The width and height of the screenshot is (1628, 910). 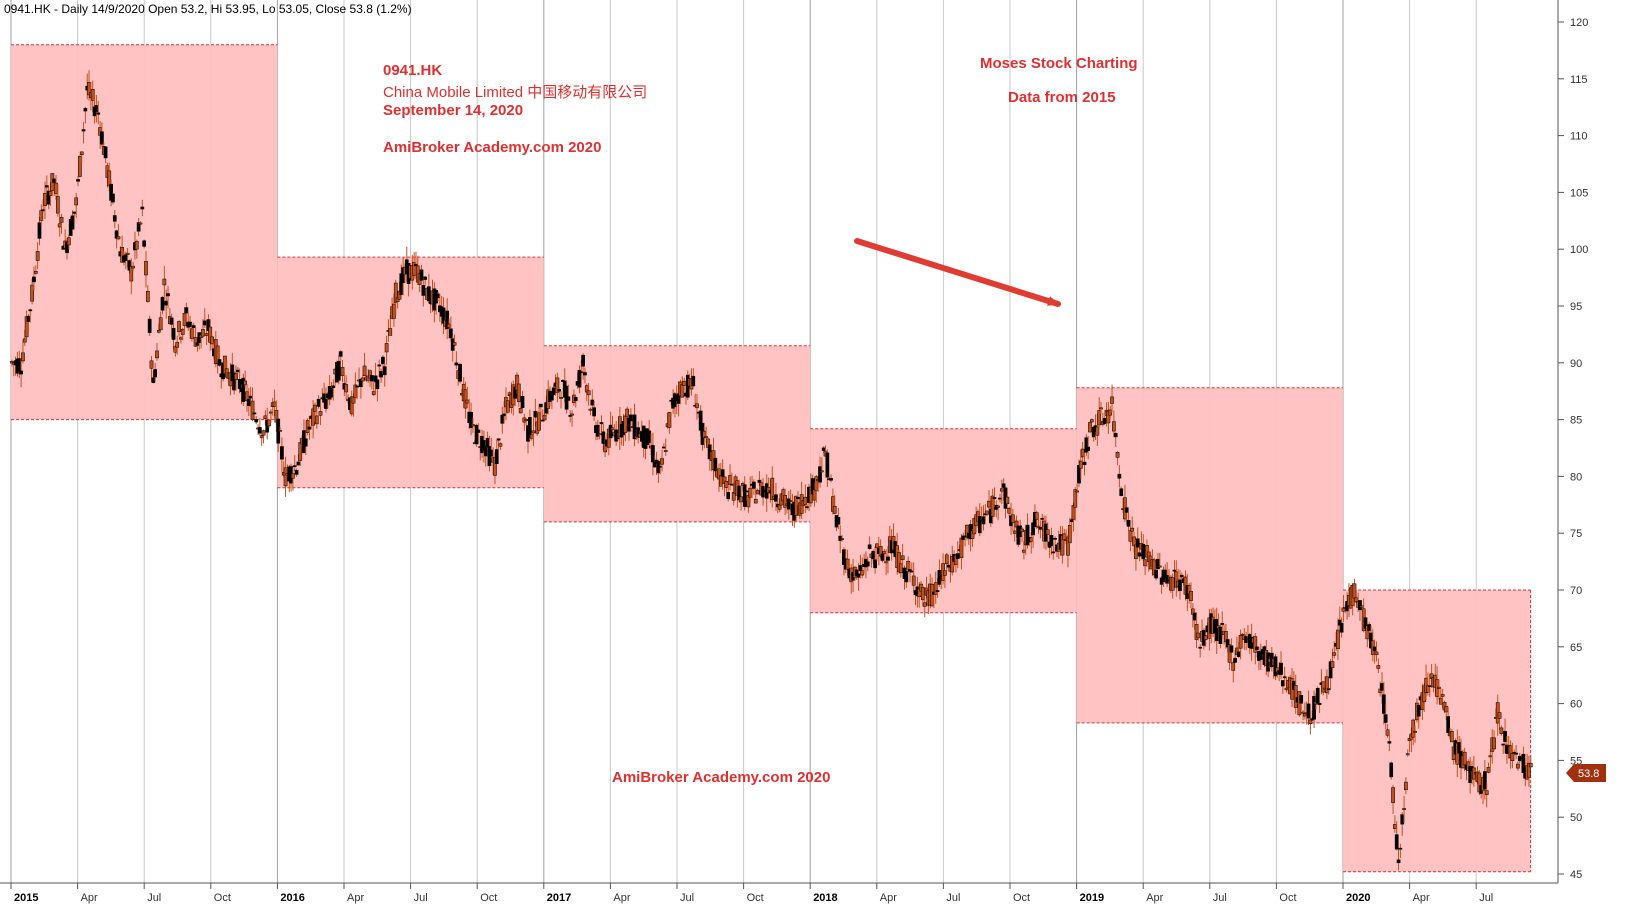 What do you see at coordinates (1092, 898) in the screenshot?
I see `x-tick-label: 2019` at bounding box center [1092, 898].